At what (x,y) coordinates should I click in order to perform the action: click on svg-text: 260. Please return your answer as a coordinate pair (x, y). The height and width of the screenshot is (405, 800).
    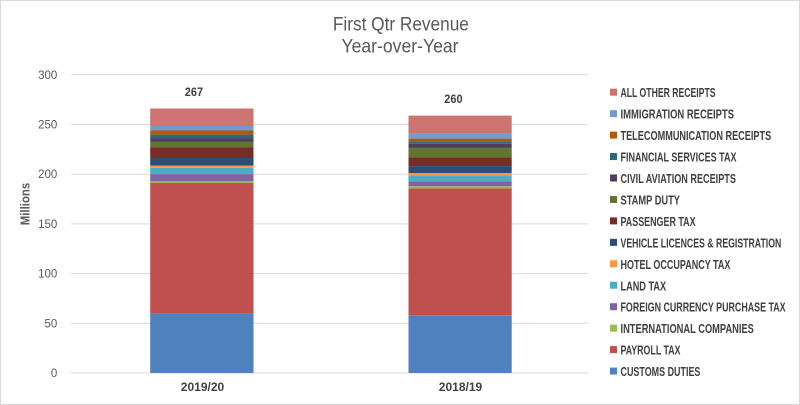
    Looking at the image, I should click on (453, 99).